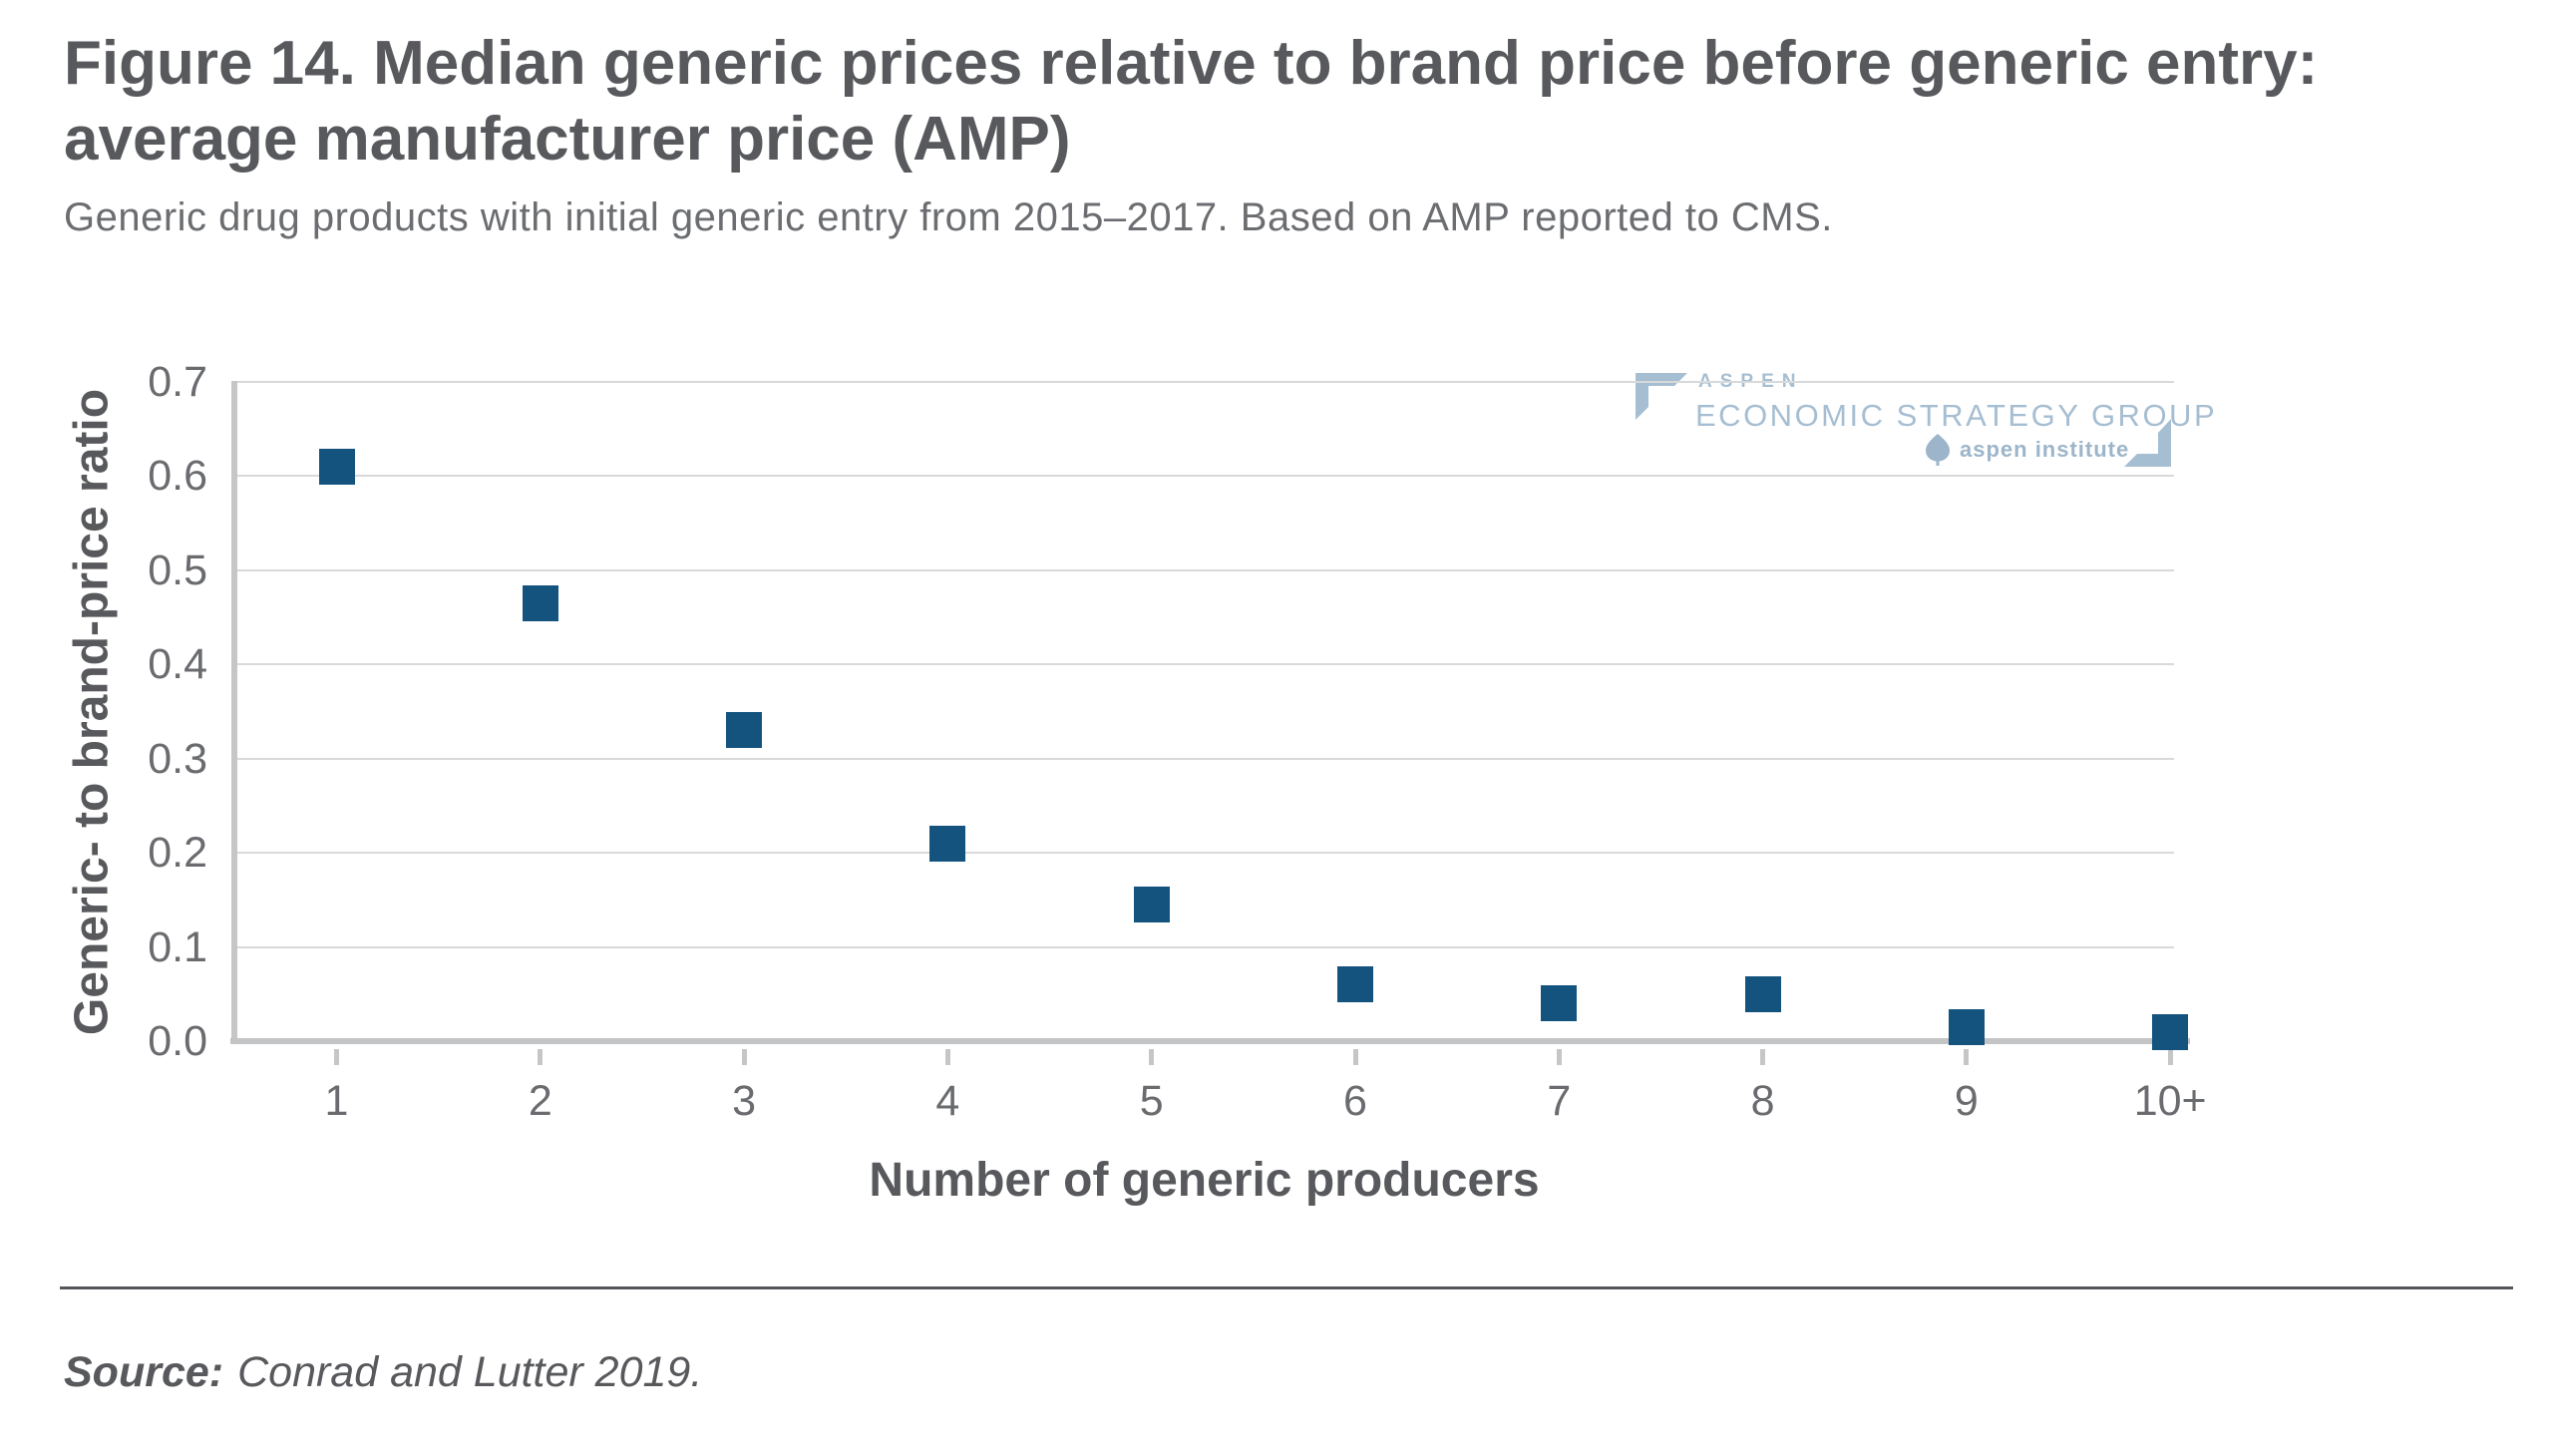 The width and height of the screenshot is (2553, 1456). What do you see at coordinates (178, 946) in the screenshot?
I see `y-tick-label: 0.1` at bounding box center [178, 946].